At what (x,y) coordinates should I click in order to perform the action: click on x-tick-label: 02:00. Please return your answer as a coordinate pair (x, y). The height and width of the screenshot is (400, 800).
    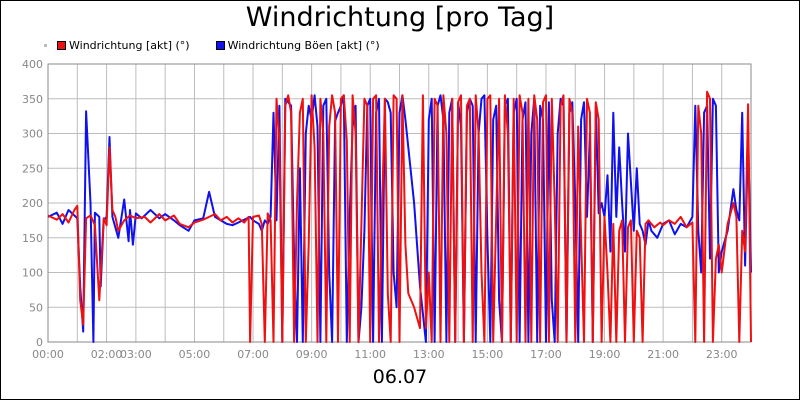
    Looking at the image, I should click on (107, 354).